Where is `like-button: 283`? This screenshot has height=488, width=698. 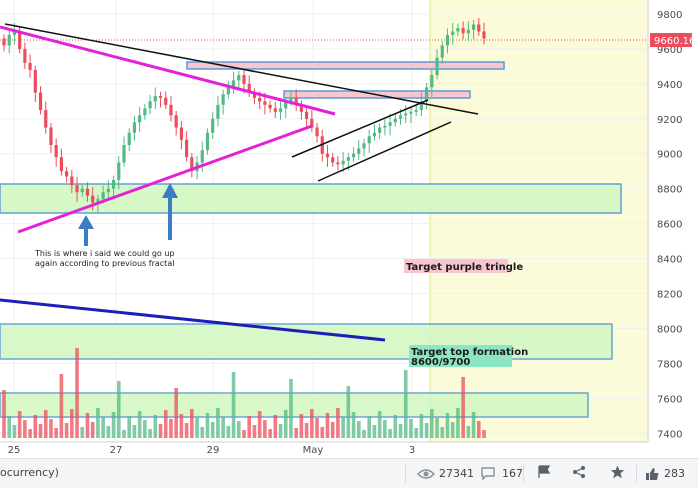 like-button: 283 is located at coordinates (665, 473).